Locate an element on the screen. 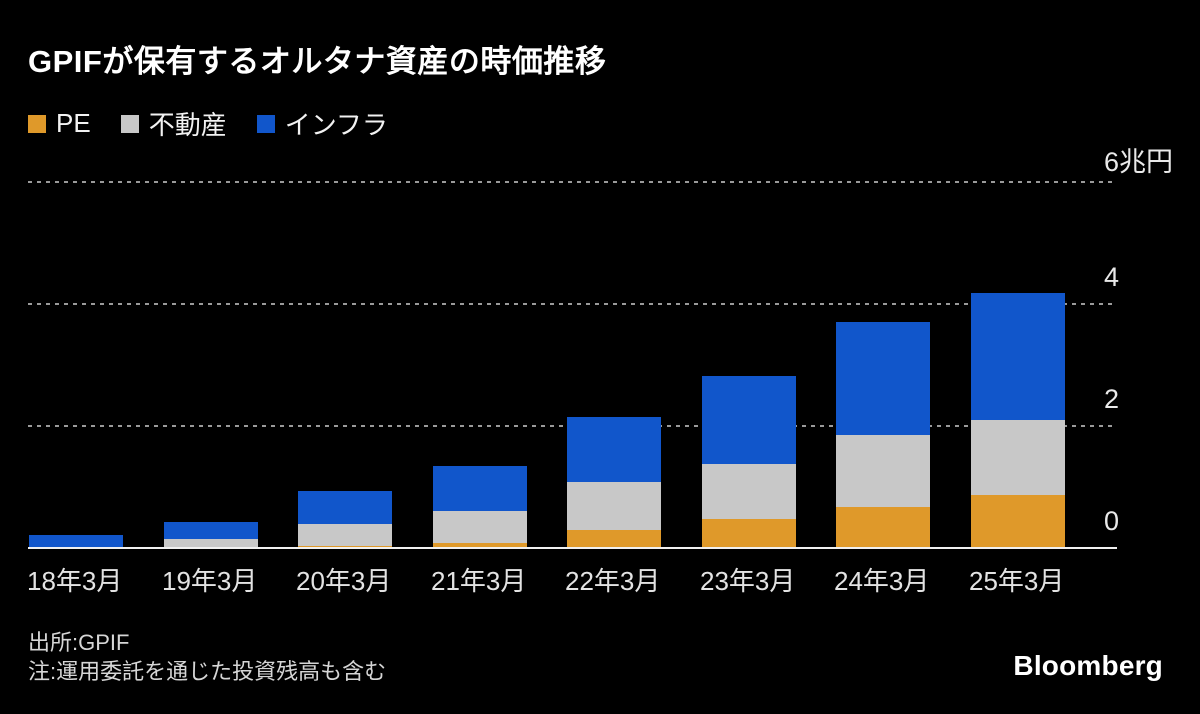 The height and width of the screenshot is (714, 1200). legend-swatch-real-estate is located at coordinates (129, 123).